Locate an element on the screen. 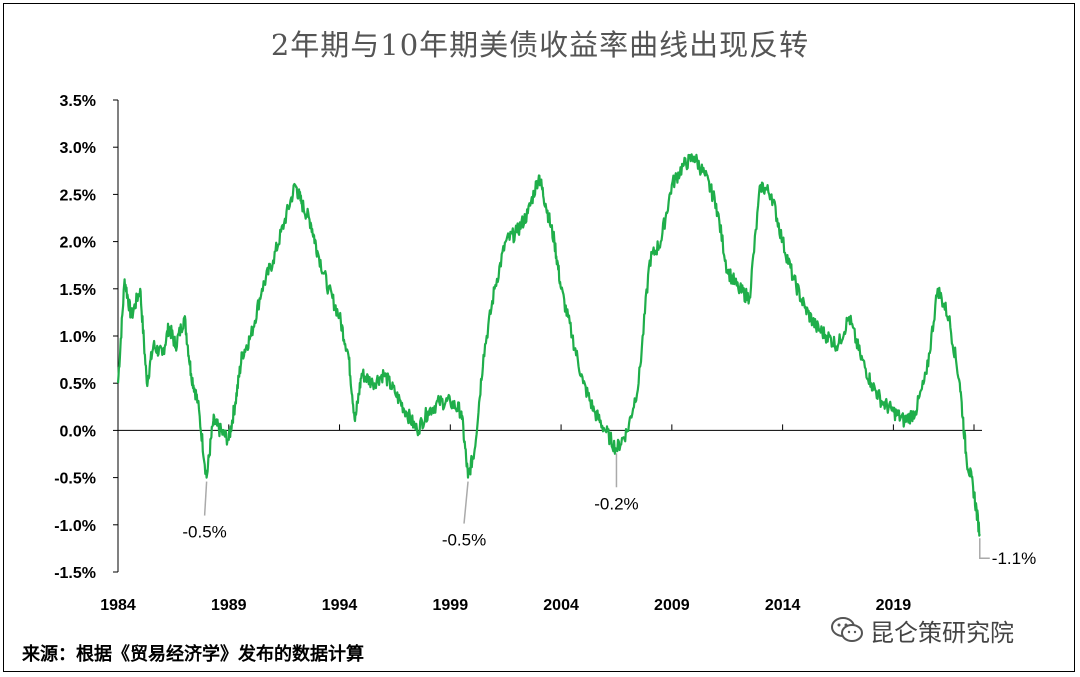 The width and height of the screenshot is (1080, 677). wechat-icon is located at coordinates (847, 630).